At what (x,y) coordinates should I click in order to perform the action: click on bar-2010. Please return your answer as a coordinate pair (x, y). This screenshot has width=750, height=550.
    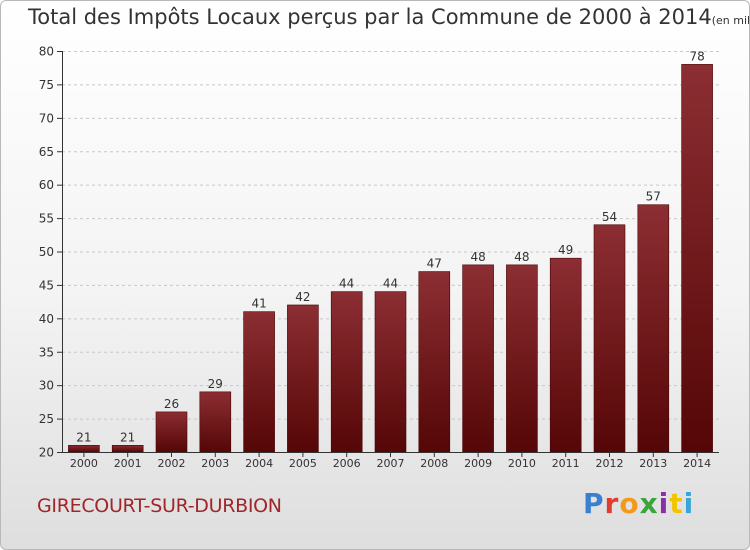
    Looking at the image, I should click on (522, 358).